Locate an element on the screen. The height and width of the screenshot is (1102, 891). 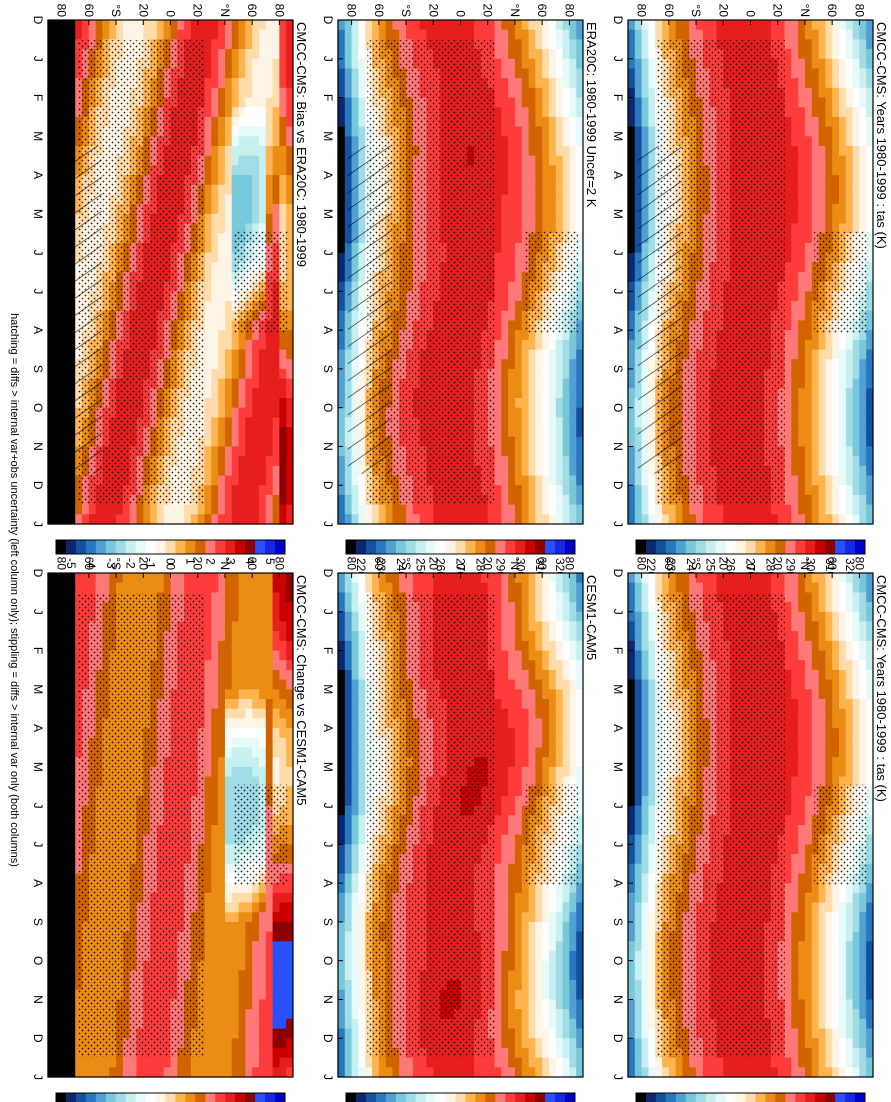
x-tick-label: J is located at coordinates (618, 806).